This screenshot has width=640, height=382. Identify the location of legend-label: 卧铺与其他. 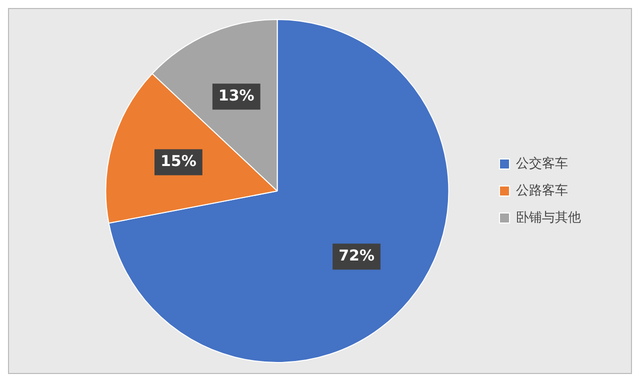
(548, 218).